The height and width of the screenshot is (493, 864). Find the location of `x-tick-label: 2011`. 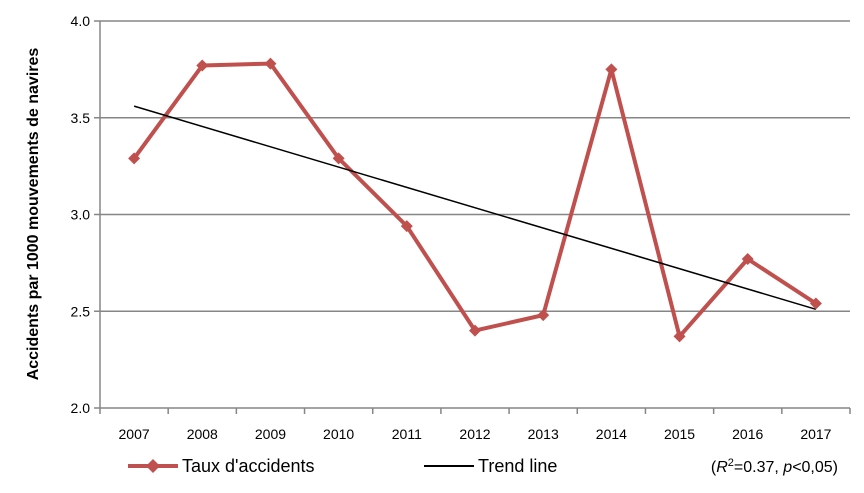

x-tick-label: 2011 is located at coordinates (407, 434).